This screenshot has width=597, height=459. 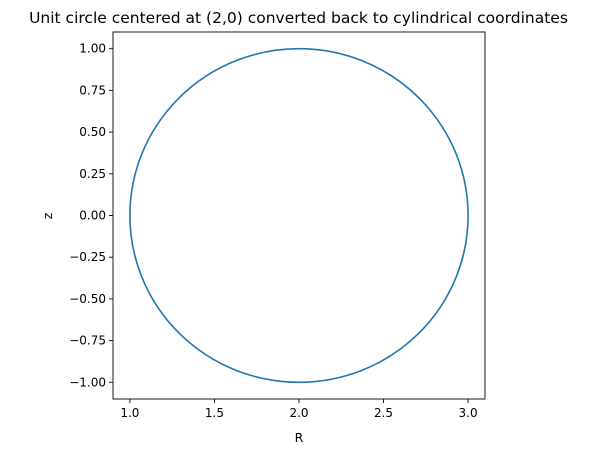 I want to click on y-tick-label: 0.00, so click(x=92, y=216).